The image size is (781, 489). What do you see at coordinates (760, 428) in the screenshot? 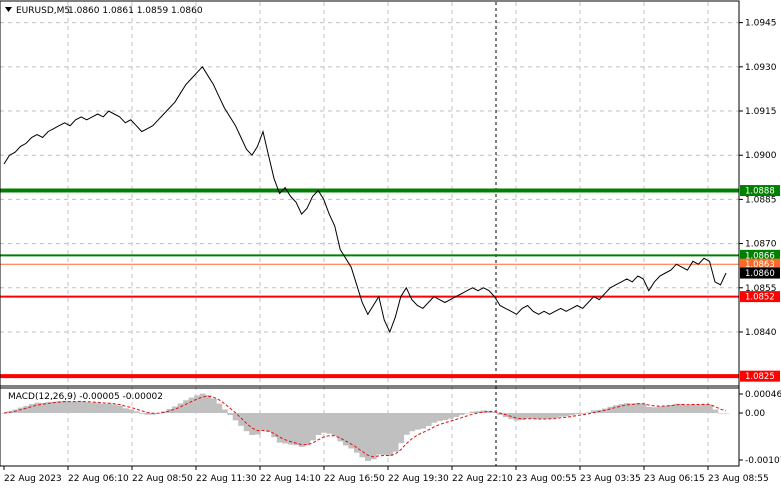
I see `macd-axis: 0.00046 0.00 -0.00107` at bounding box center [760, 428].